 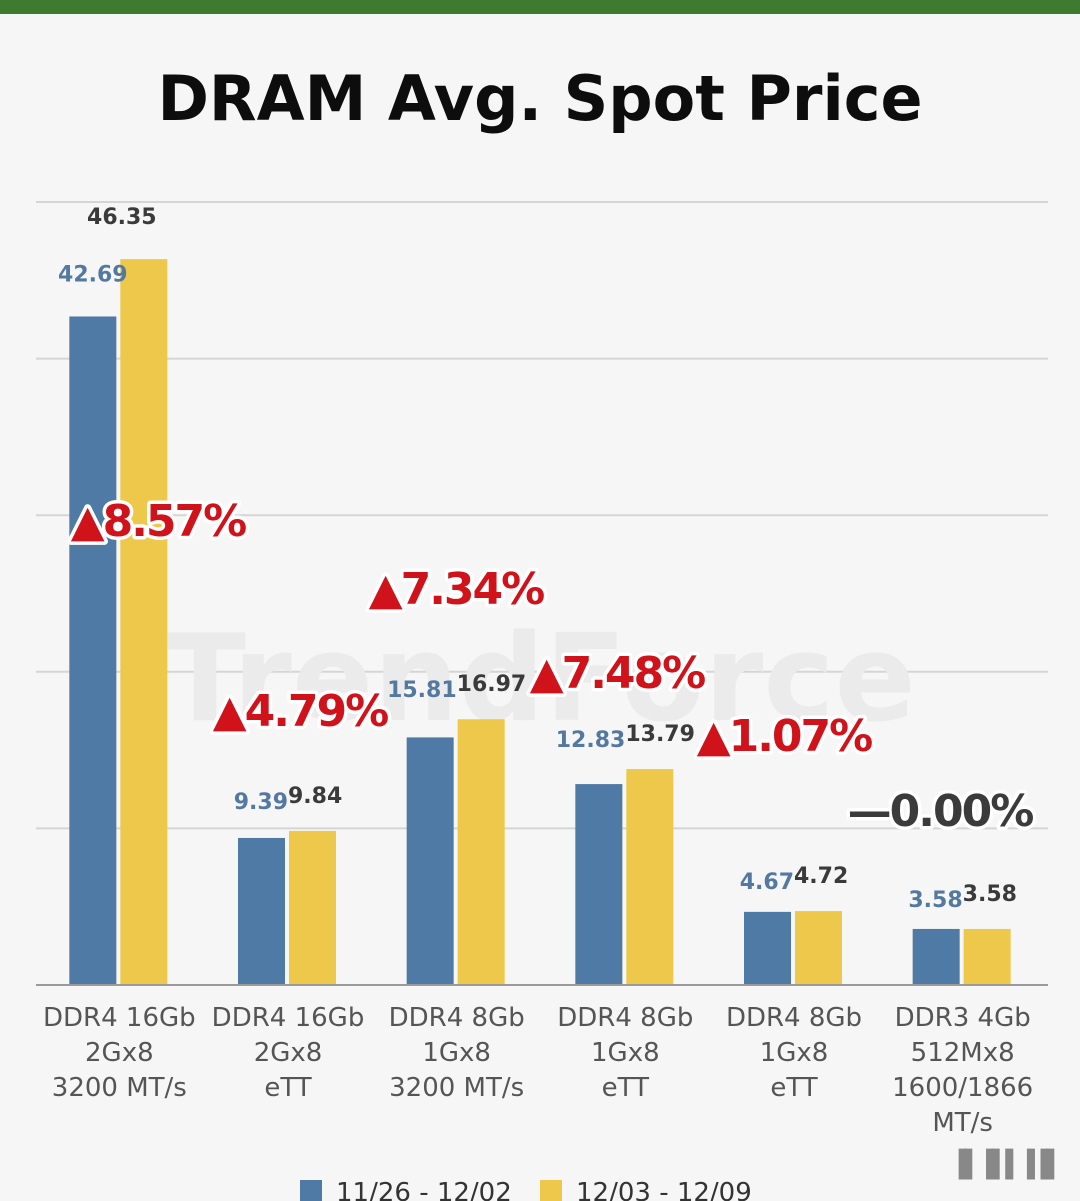 What do you see at coordinates (941, 811) in the screenshot?
I see `percent-change-label: —0.00%` at bounding box center [941, 811].